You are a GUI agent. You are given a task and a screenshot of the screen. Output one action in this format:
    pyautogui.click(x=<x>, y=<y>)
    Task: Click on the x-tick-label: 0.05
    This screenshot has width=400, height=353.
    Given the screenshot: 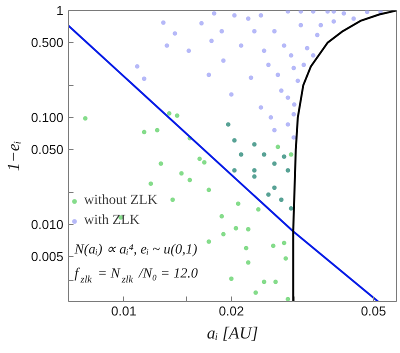 What is the action you would take?
    pyautogui.click(x=373, y=311)
    